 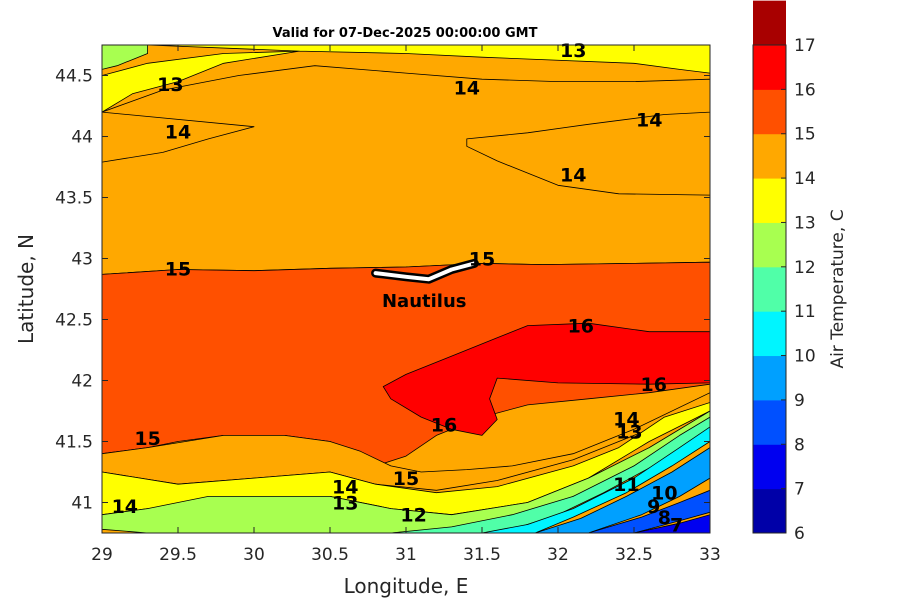 What do you see at coordinates (330, 555) in the screenshot?
I see `x-tick-label: 30.5` at bounding box center [330, 555].